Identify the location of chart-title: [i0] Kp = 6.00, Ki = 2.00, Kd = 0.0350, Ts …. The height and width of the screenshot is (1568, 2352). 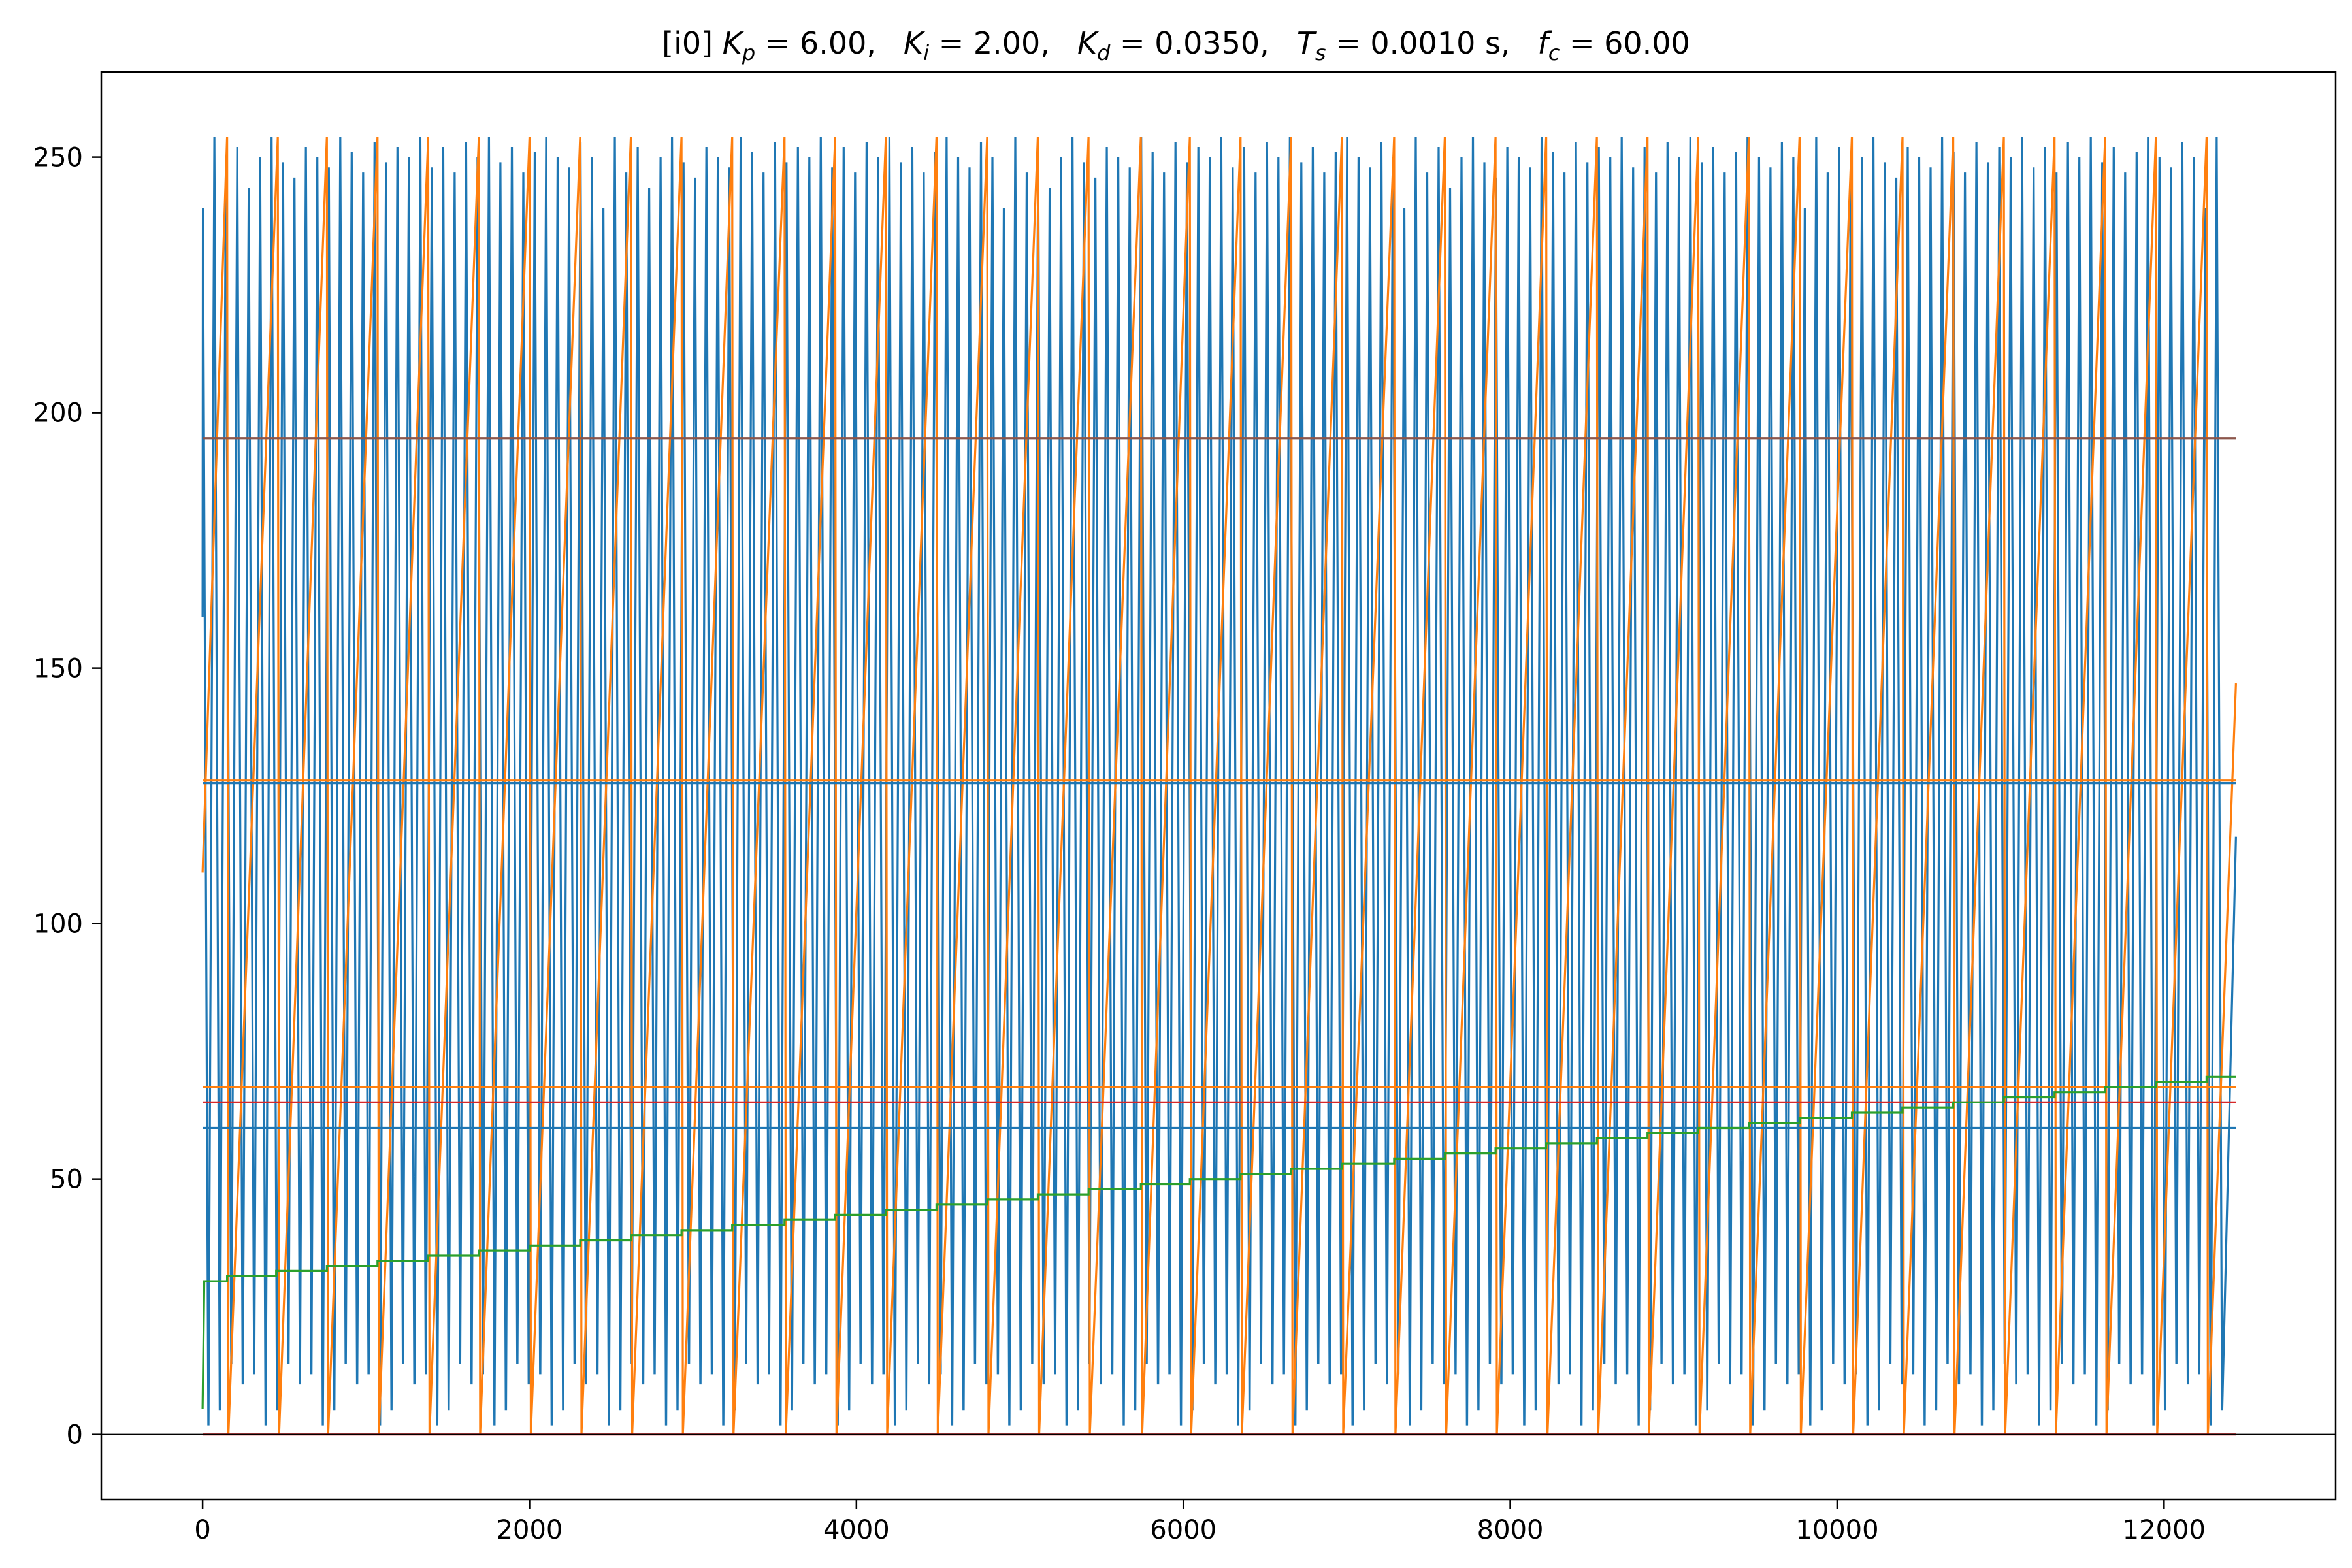
(1176, 45).